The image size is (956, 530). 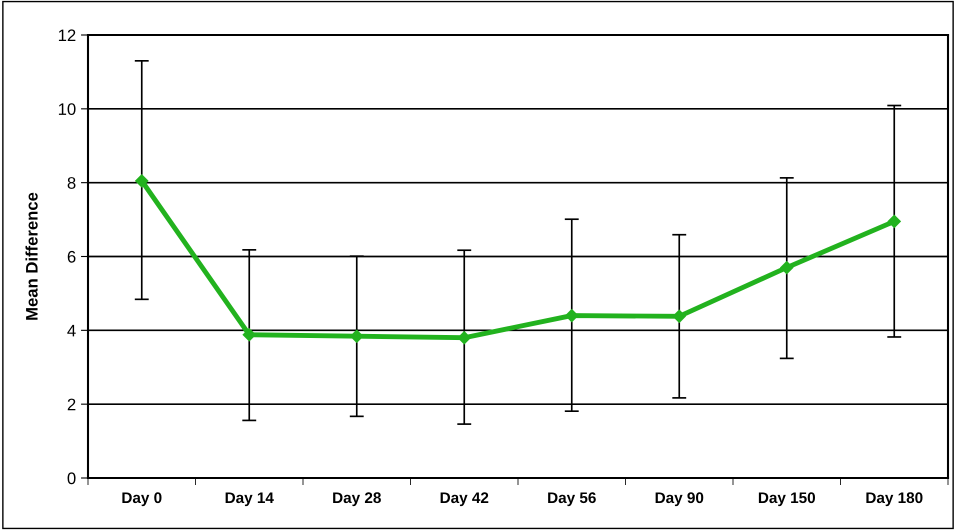 What do you see at coordinates (67, 35) in the screenshot?
I see `y-tick-label: 12` at bounding box center [67, 35].